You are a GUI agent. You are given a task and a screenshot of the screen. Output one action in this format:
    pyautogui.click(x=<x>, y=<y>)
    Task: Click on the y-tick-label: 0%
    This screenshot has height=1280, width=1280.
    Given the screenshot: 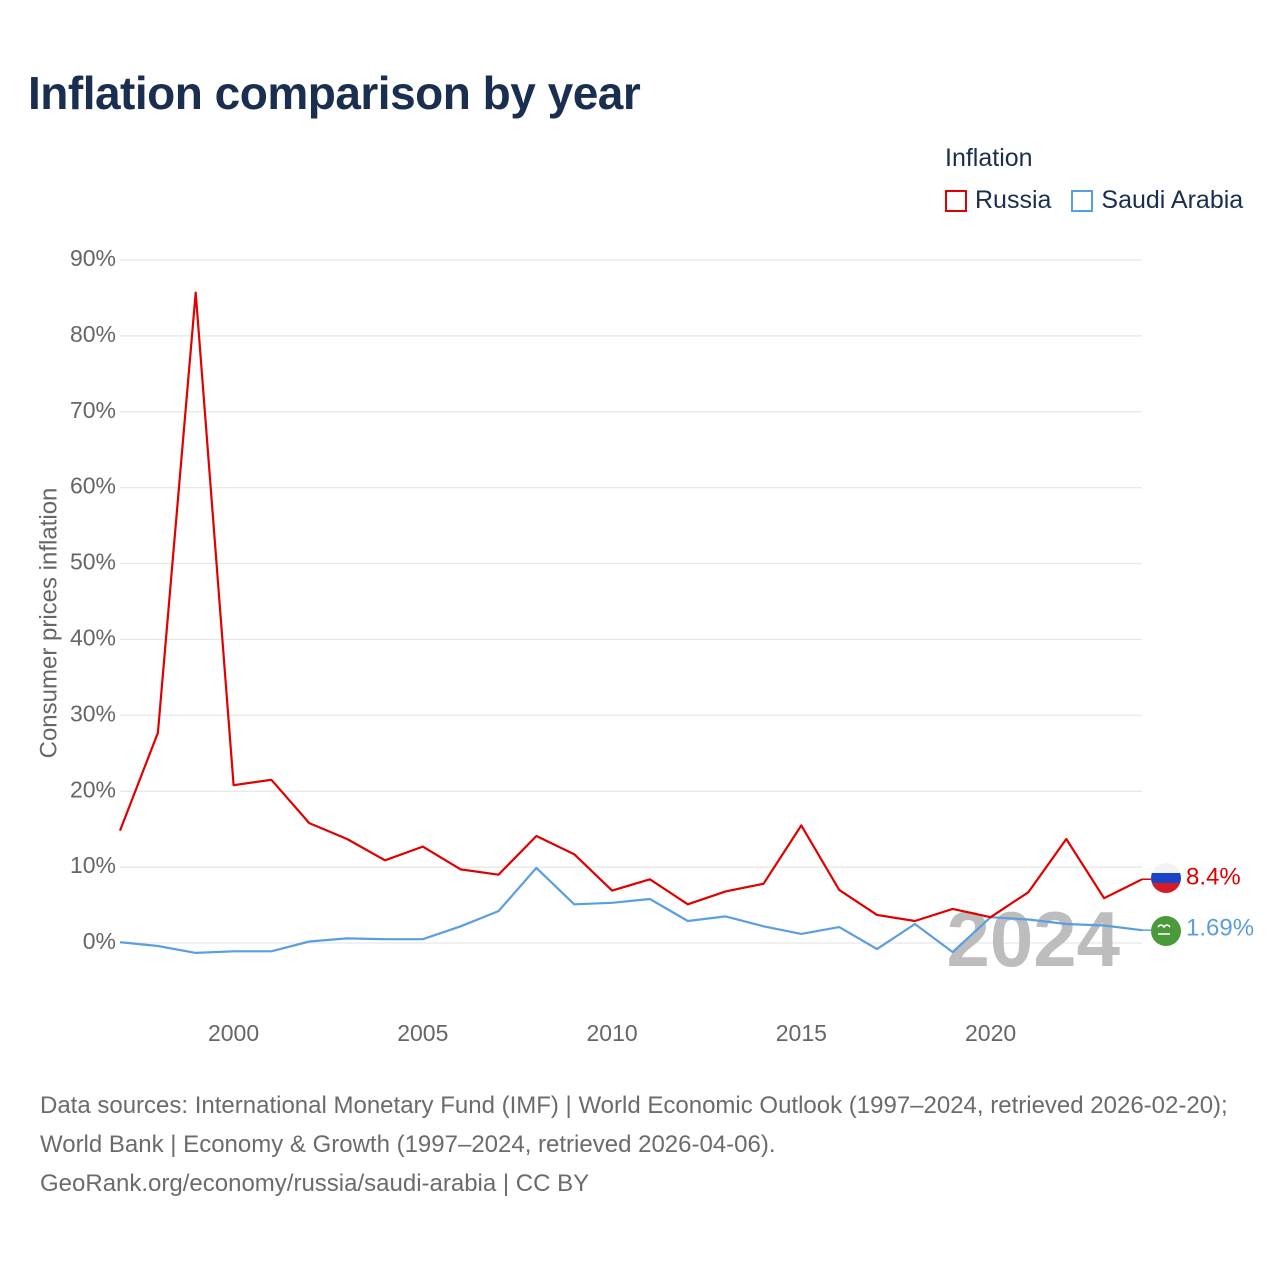 What is the action you would take?
    pyautogui.click(x=99, y=941)
    